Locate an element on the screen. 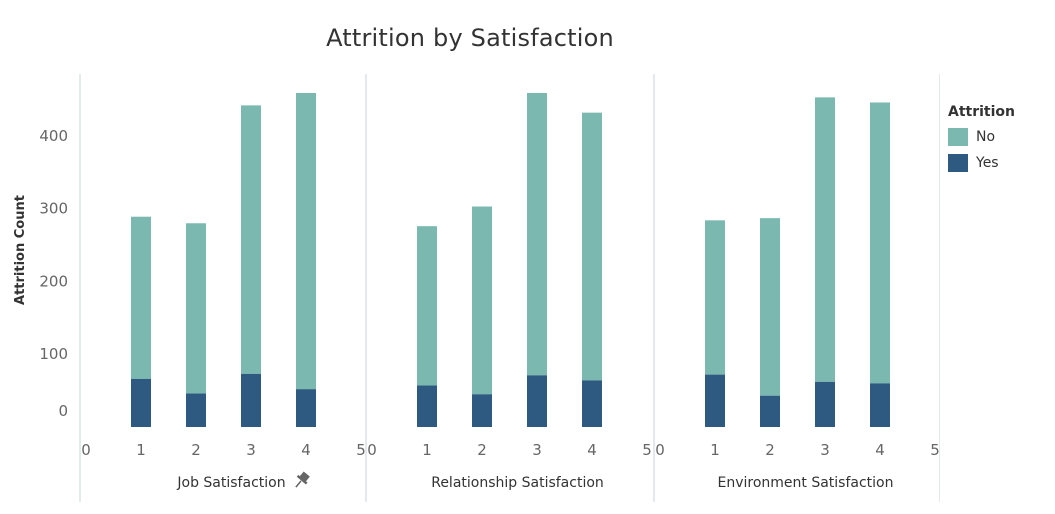 Image resolution: width=1055 pixels, height=514 pixels. legend-swatch-no is located at coordinates (958, 137).